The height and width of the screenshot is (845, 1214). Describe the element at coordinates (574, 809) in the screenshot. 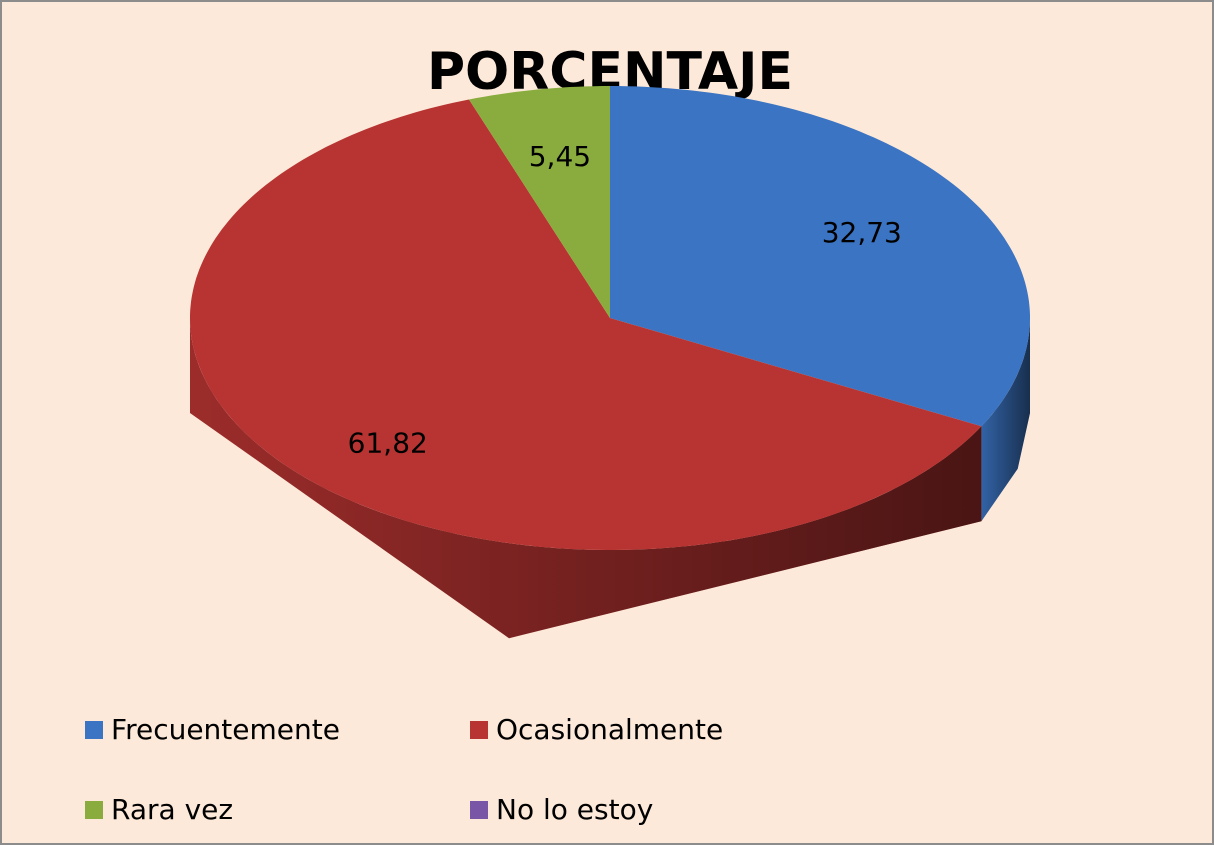

I see `legend-label: No lo estoy` at that location.